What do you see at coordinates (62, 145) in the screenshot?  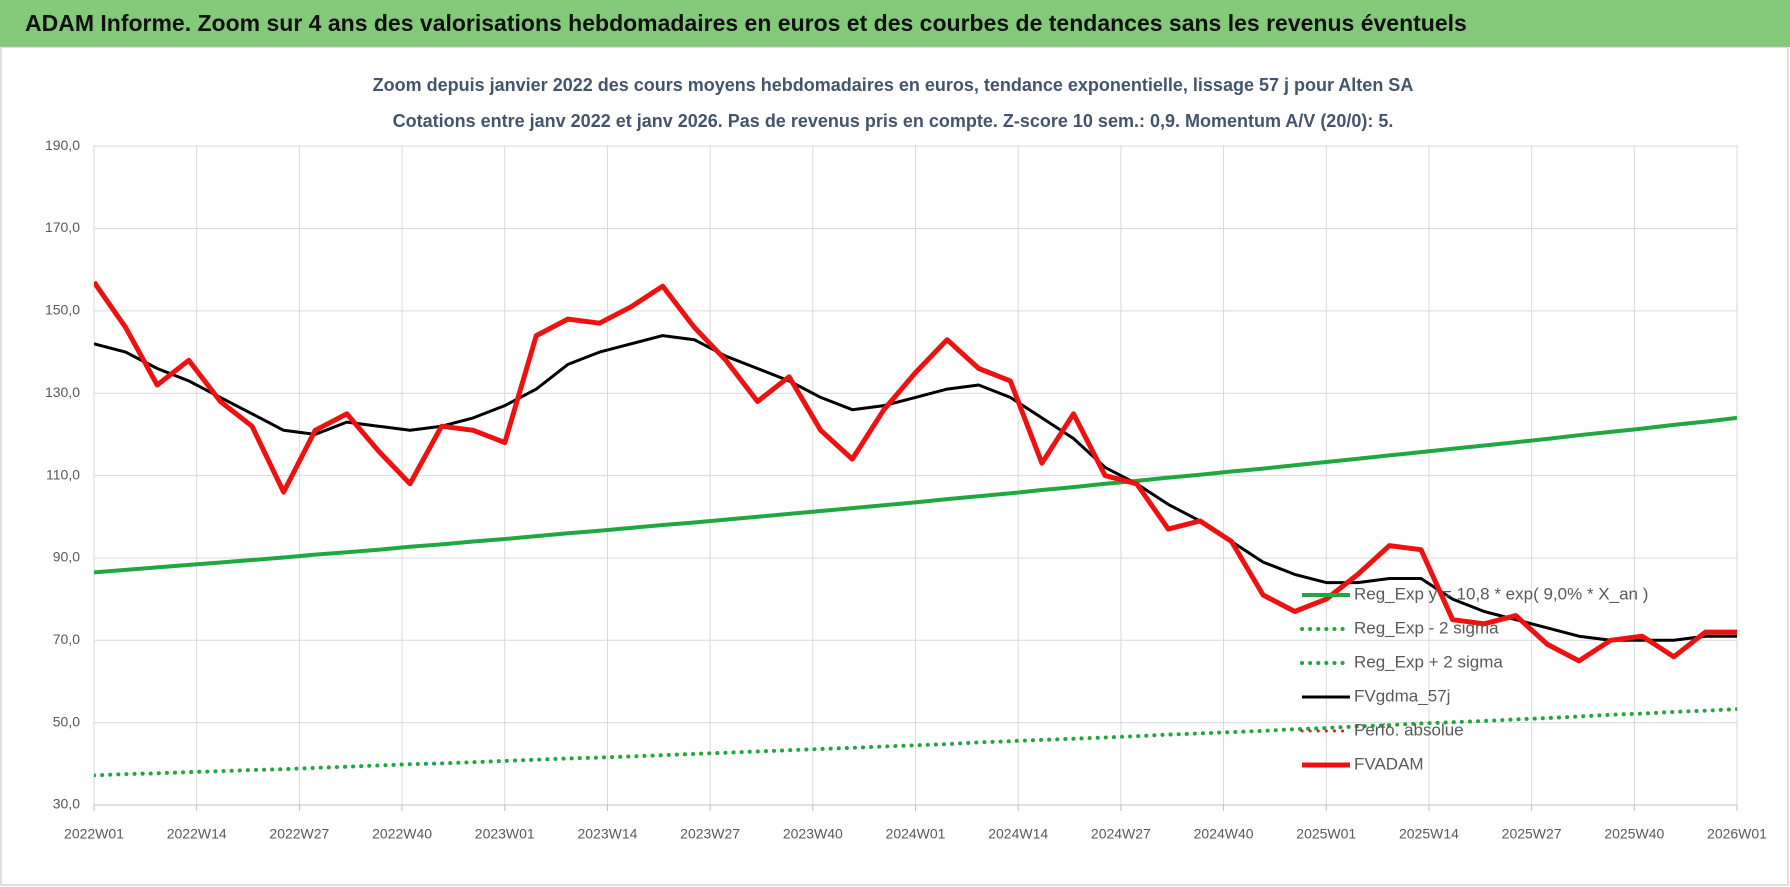 I see `y-tick-label: 190,0` at bounding box center [62, 145].